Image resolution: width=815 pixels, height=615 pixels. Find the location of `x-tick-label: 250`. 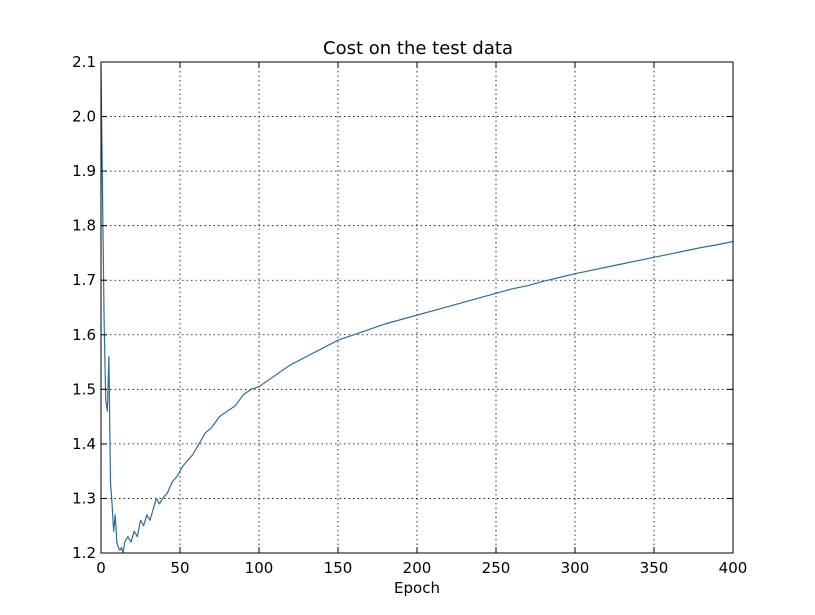

x-tick-label: 250 is located at coordinates (496, 568).